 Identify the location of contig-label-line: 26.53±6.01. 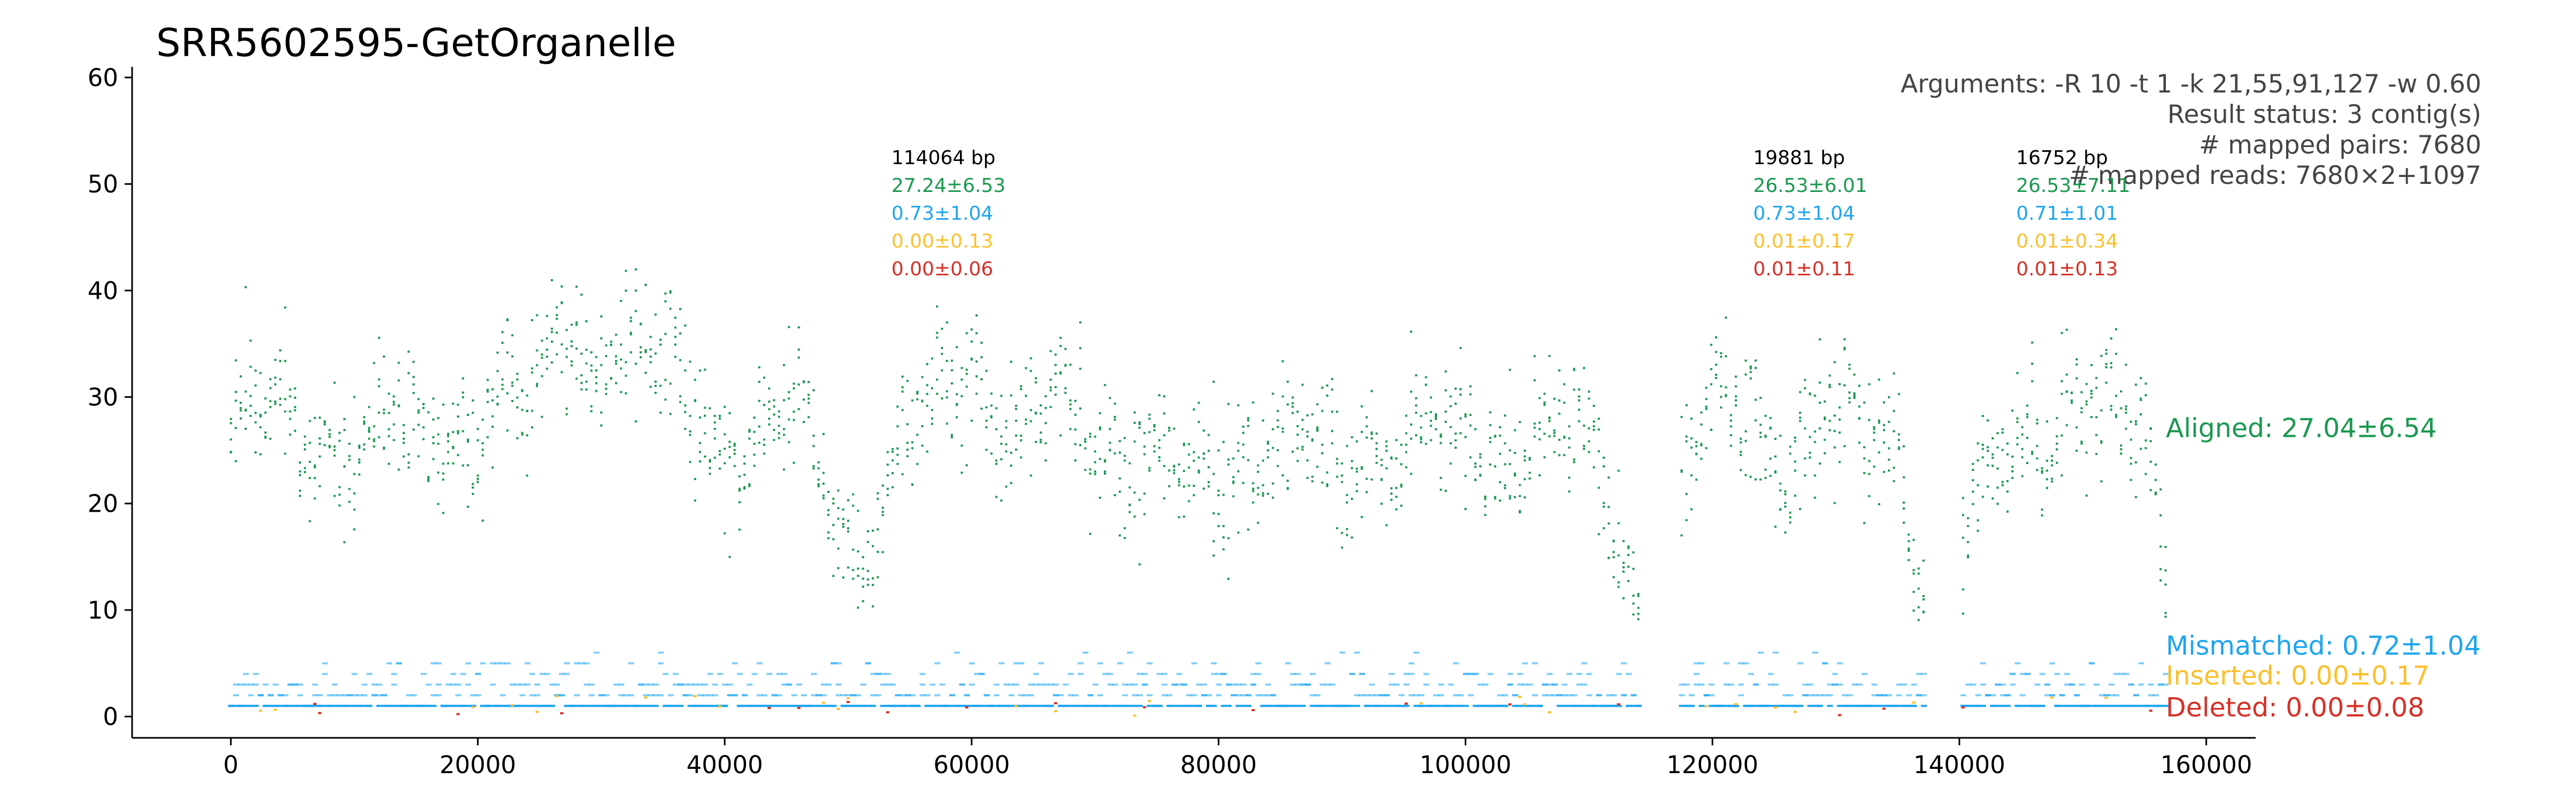
(1810, 186).